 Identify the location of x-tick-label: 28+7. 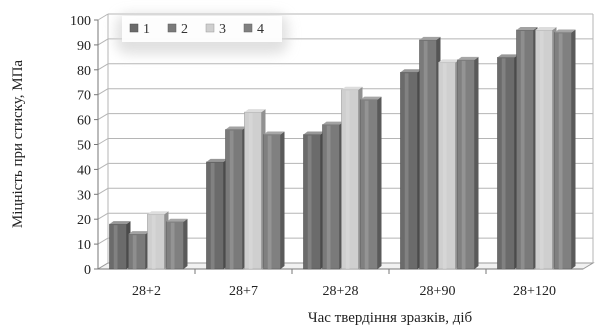
(243, 291).